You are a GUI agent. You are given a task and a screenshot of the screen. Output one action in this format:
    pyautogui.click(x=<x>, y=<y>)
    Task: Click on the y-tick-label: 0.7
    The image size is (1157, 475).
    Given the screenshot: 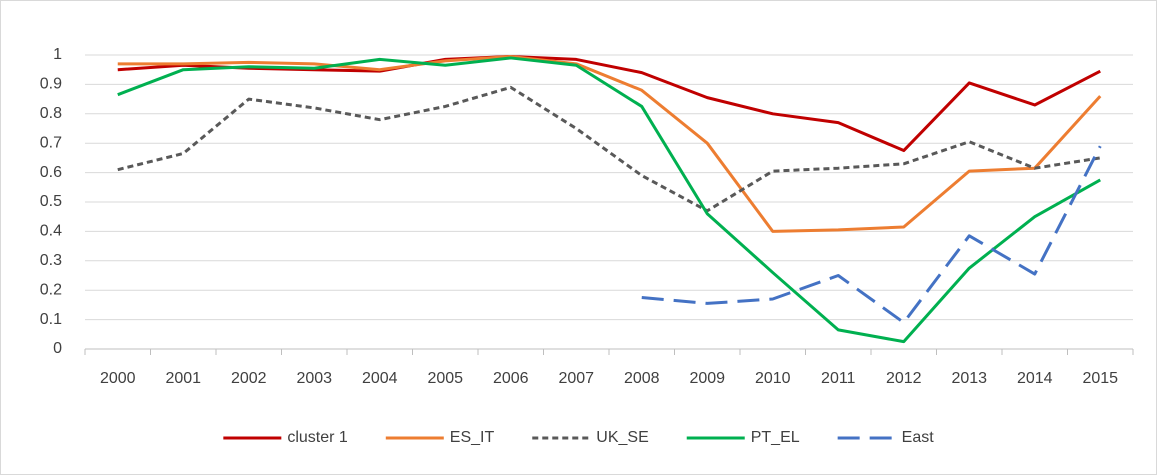 What is the action you would take?
    pyautogui.click(x=51, y=142)
    